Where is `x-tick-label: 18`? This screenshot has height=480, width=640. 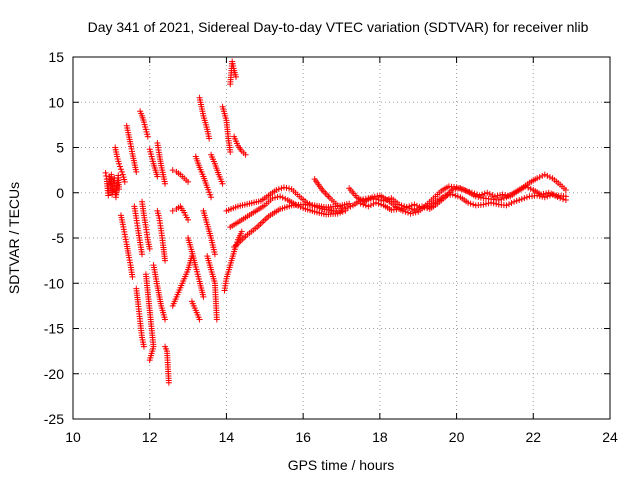 x-tick-label: 18 is located at coordinates (380, 437).